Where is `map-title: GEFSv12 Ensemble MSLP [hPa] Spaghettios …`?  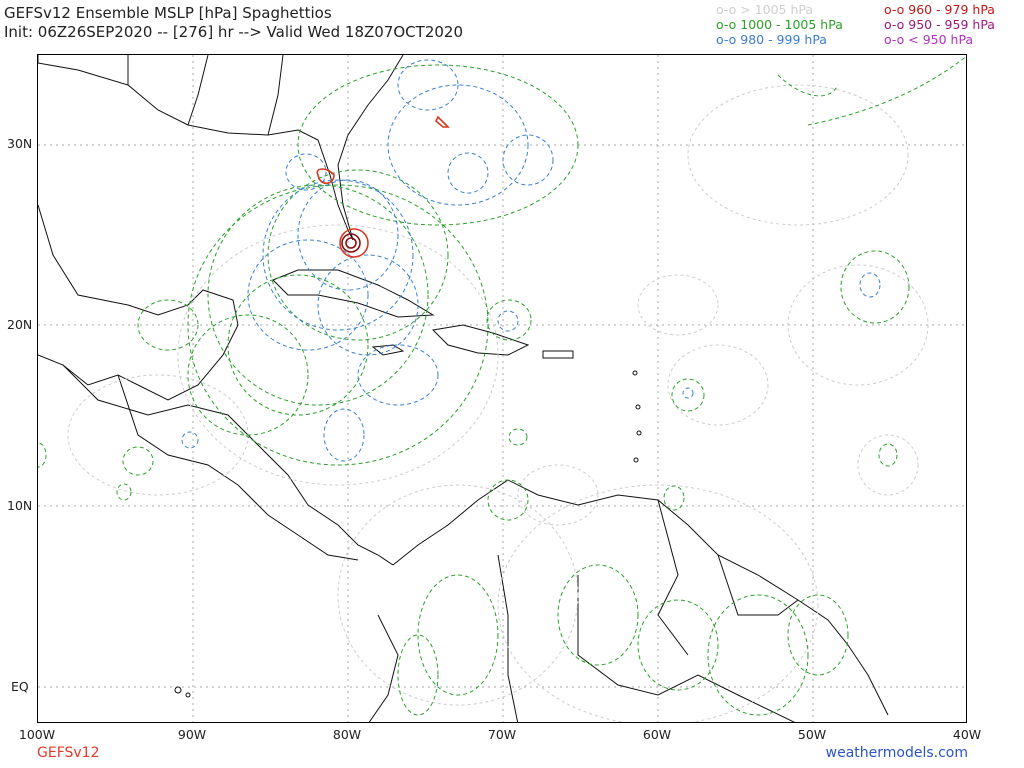 map-title: GEFSv12 Ensemble MSLP [hPa] Spaghettios … is located at coordinates (233, 23).